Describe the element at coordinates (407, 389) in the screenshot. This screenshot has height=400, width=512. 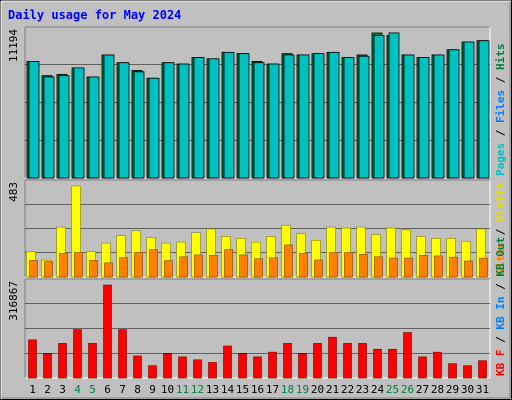
I see `x-tick-label: 26` at that location.